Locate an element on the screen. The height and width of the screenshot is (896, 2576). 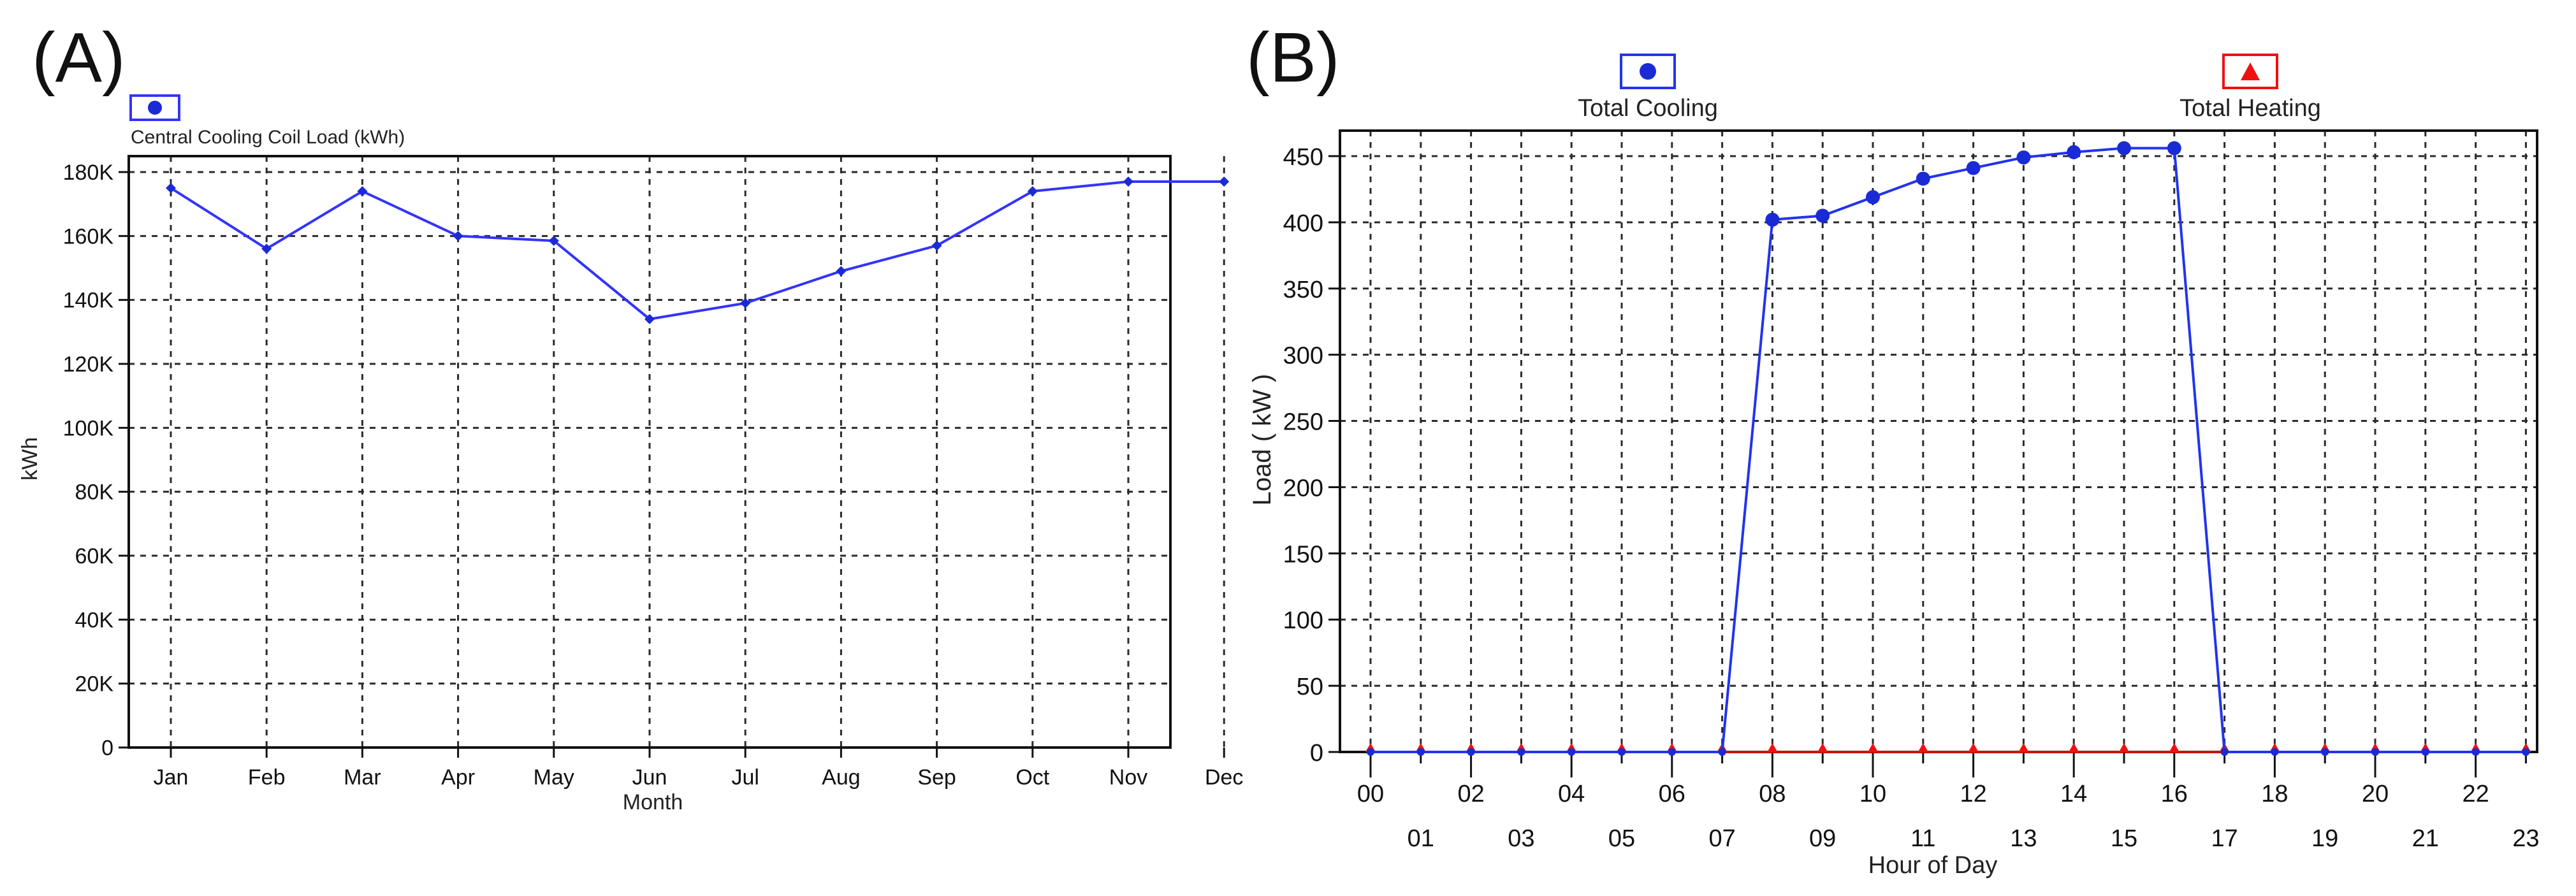
chart-b-y-tick-label: 450 is located at coordinates (1303, 157).